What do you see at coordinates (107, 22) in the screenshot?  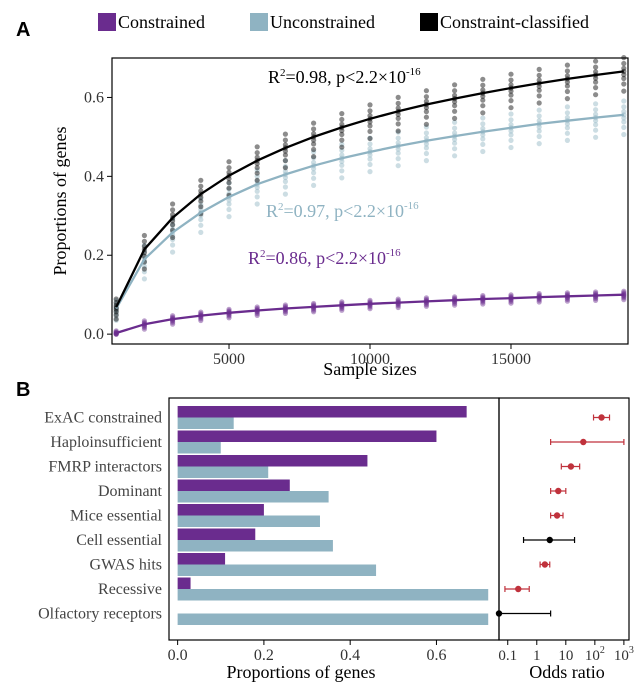 I see `legend-swatch-constrained` at bounding box center [107, 22].